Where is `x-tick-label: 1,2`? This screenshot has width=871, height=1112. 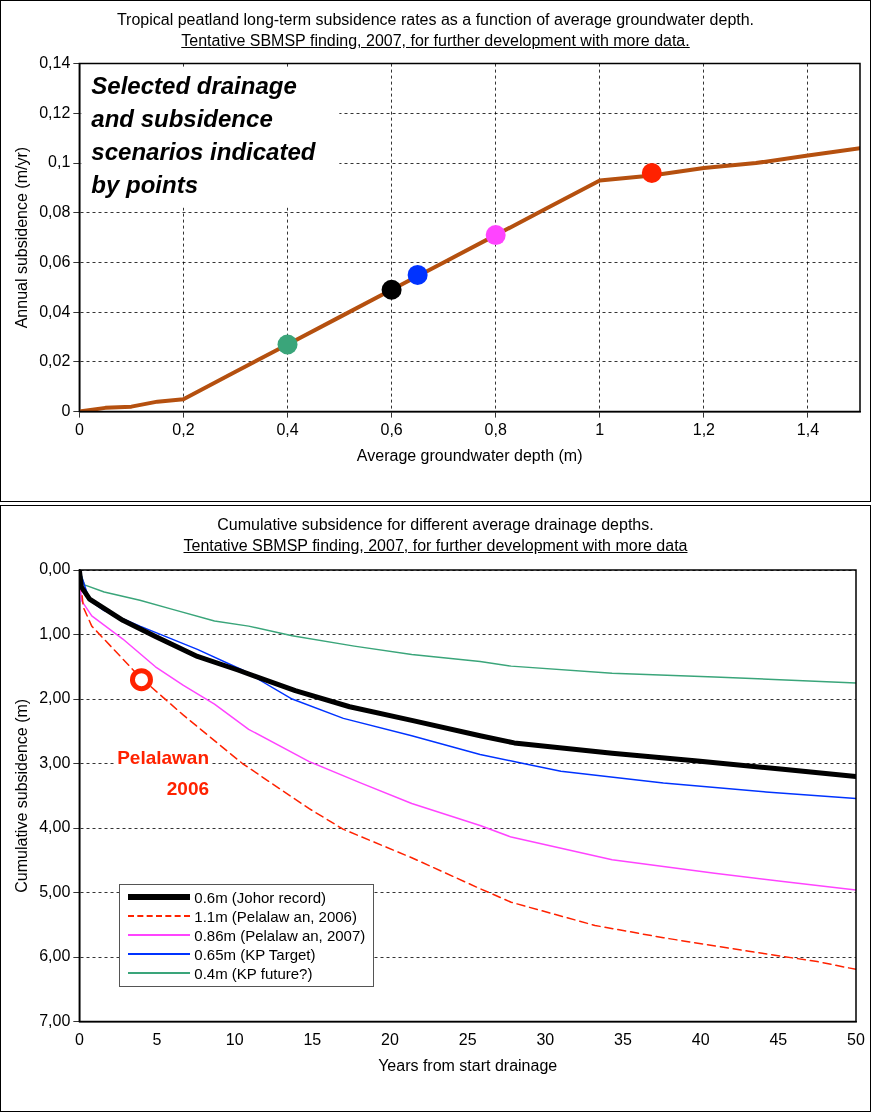
x-tick-label: 1,2 is located at coordinates (704, 429).